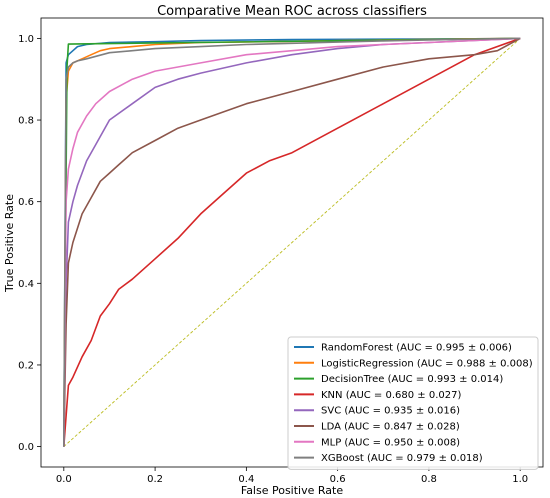 The height and width of the screenshot is (498, 550). I want to click on y-tick-label: 0.0, so click(26, 447).